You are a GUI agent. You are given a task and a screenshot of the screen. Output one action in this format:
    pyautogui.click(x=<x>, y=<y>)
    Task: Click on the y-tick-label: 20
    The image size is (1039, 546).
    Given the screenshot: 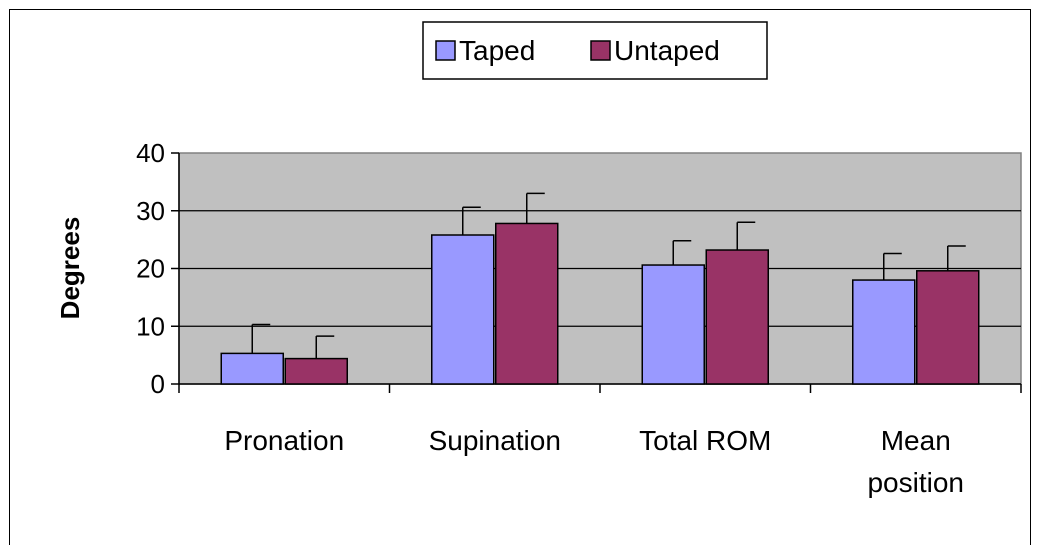 What is the action you would take?
    pyautogui.click(x=150, y=269)
    